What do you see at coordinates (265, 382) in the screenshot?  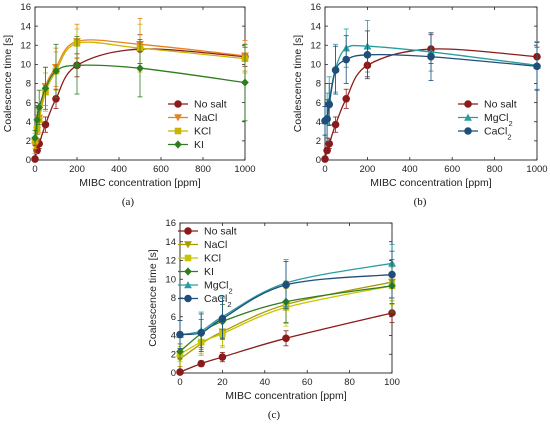 I see `x-tick-label: 40` at bounding box center [265, 382].